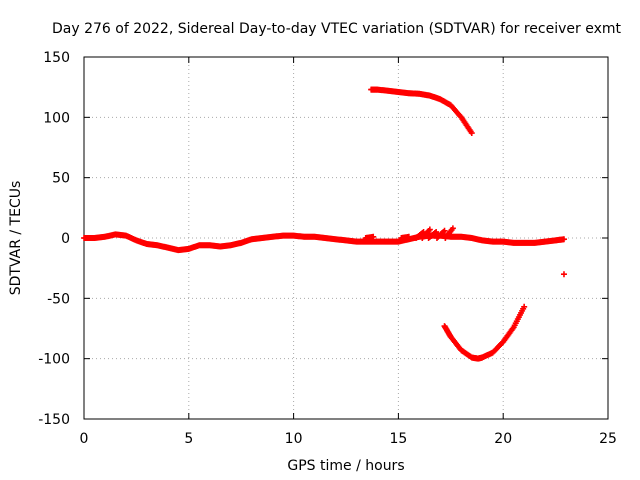  I want to click on data-point-lower-arc, so click(524, 306).